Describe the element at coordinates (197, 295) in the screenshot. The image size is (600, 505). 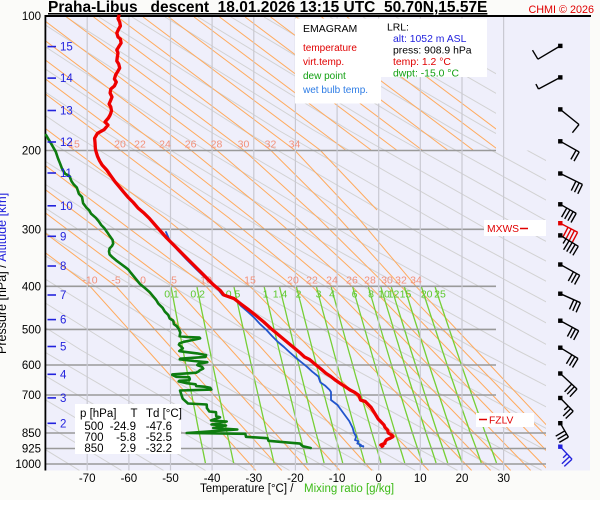
I see `svg-text: 0.2` at that location.